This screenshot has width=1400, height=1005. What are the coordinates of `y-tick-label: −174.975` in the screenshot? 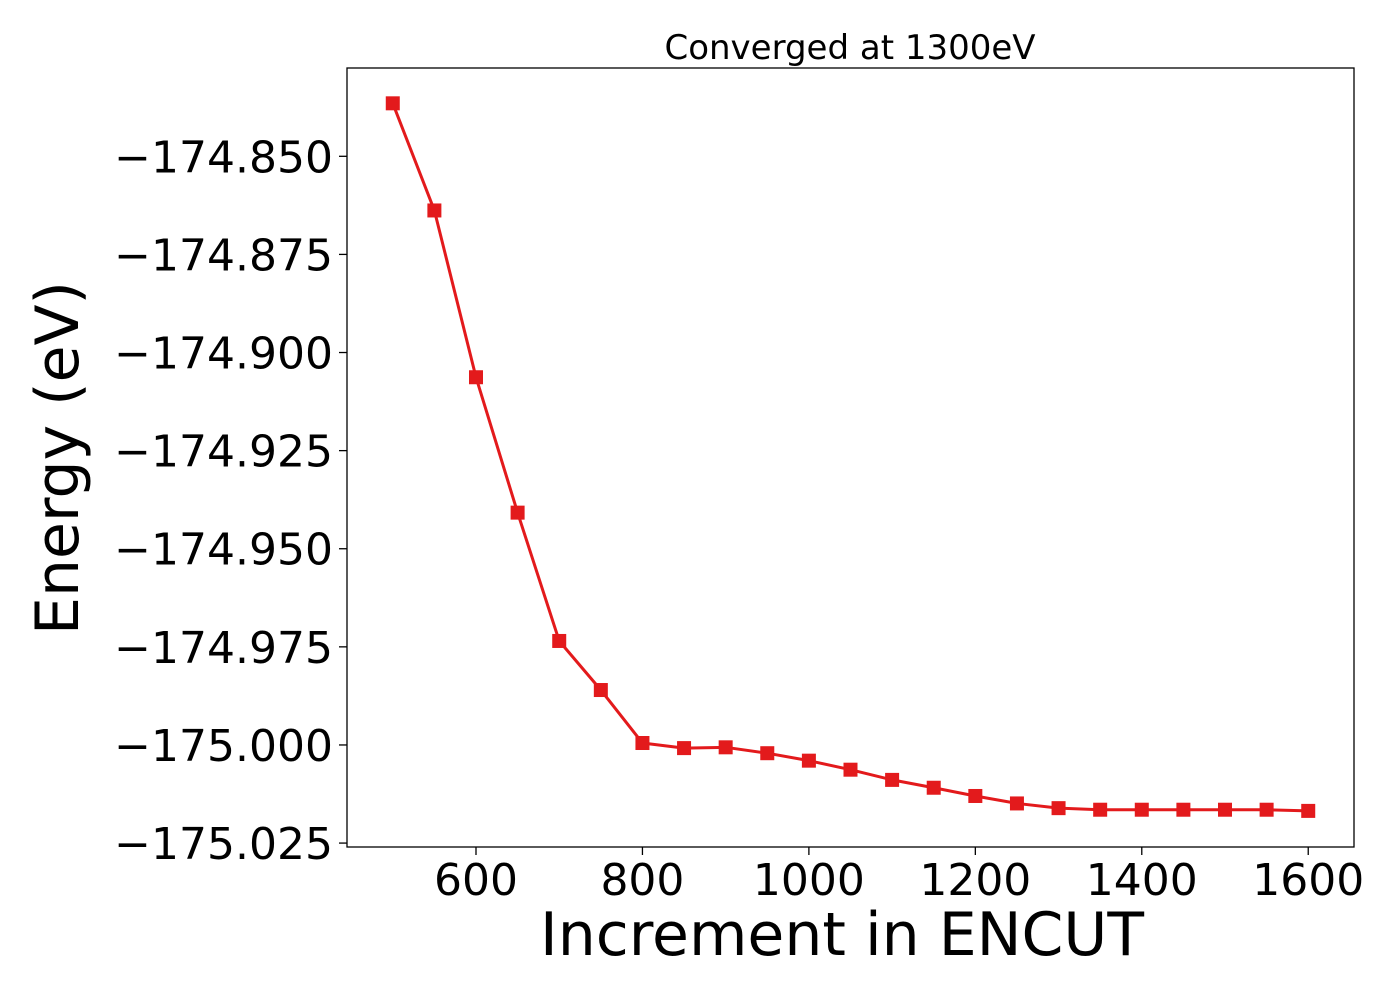 It's located at (223, 648).